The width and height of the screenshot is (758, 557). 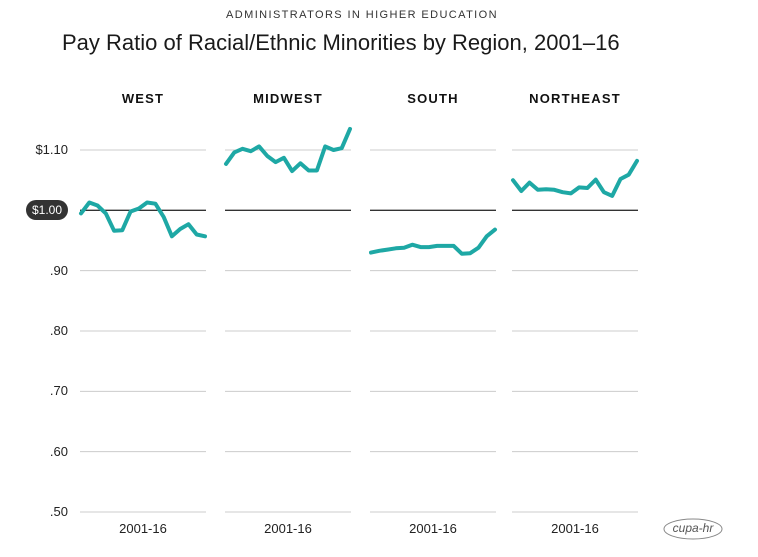 I want to click on x-axis-label-west: 2001-16, so click(x=143, y=528).